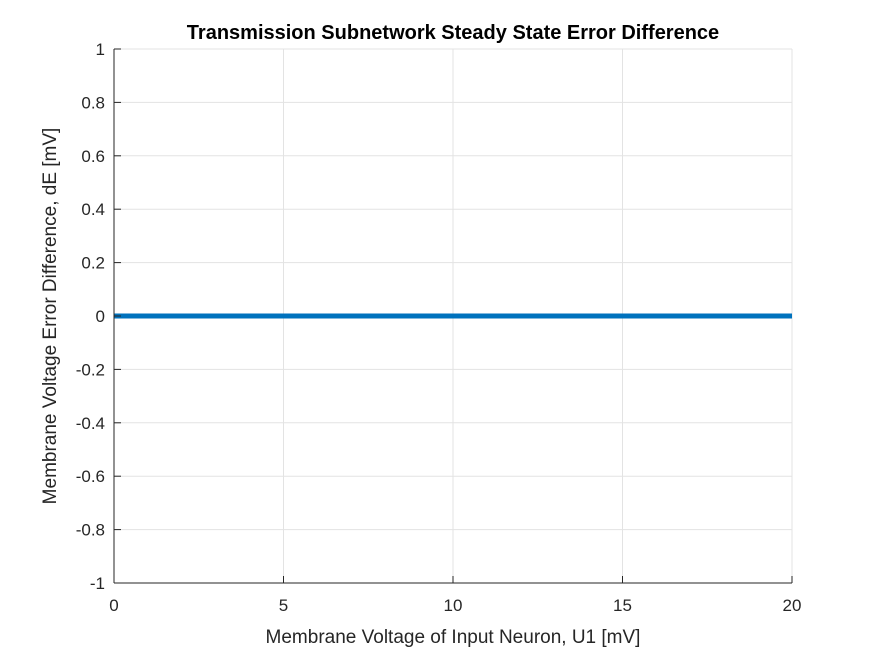  Describe the element at coordinates (97, 583) in the screenshot. I see `y-tick-label: -1` at that location.